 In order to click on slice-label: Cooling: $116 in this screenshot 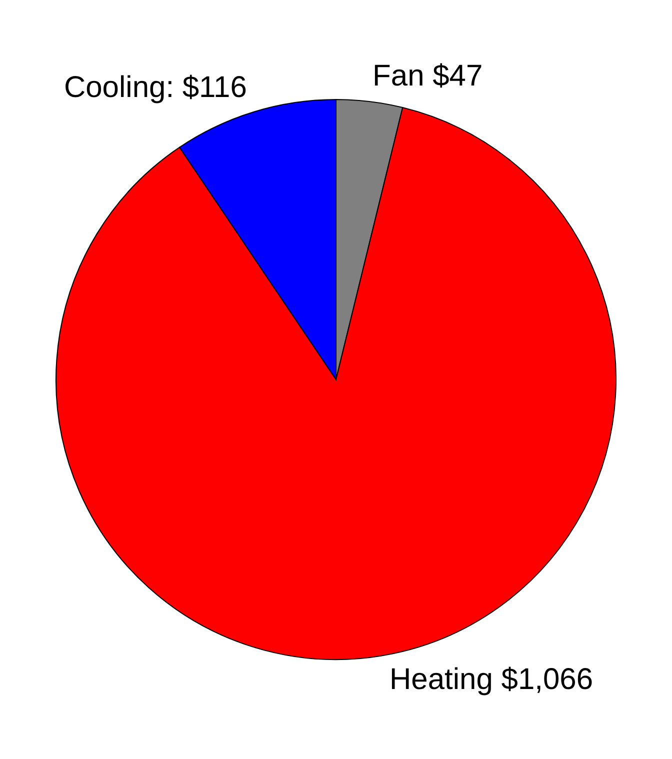, I will do `click(155, 87)`.